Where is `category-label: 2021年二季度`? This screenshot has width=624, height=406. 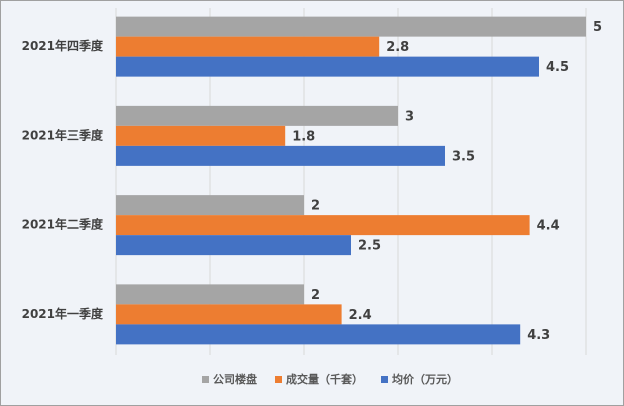
category-label: 2021年二季度 is located at coordinates (63, 224).